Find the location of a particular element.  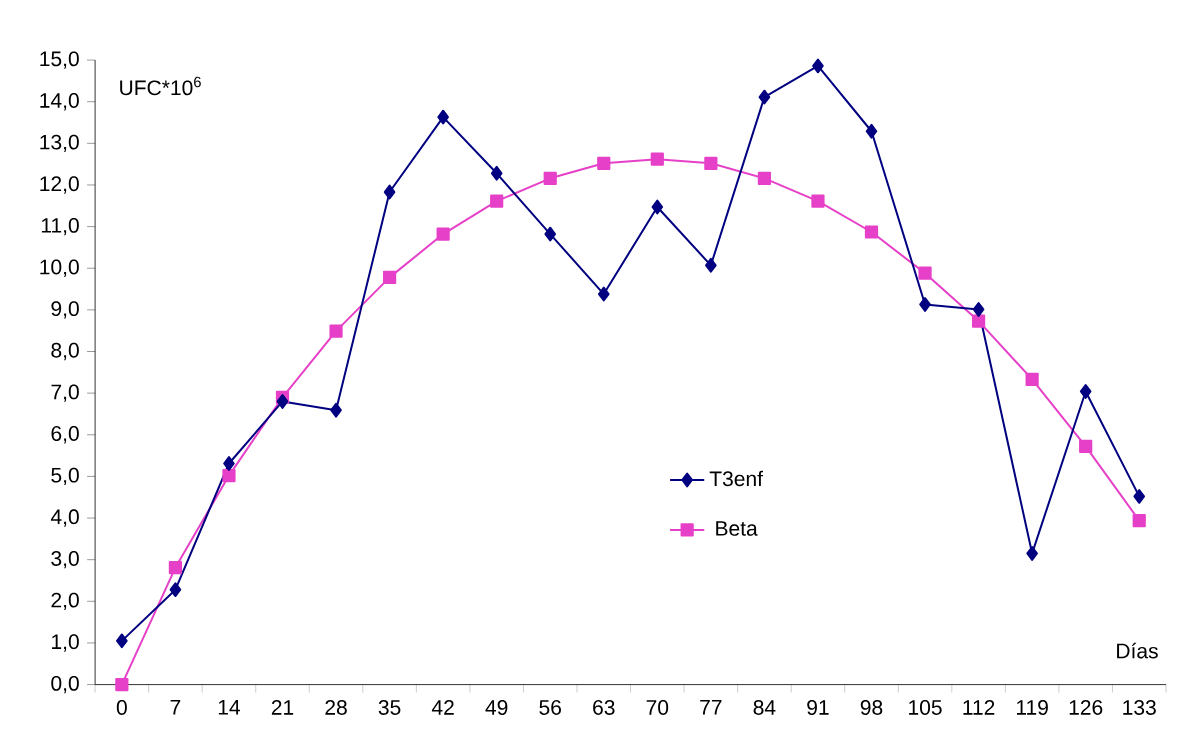

y-tick-label: 4,0 is located at coordinates (64, 518).